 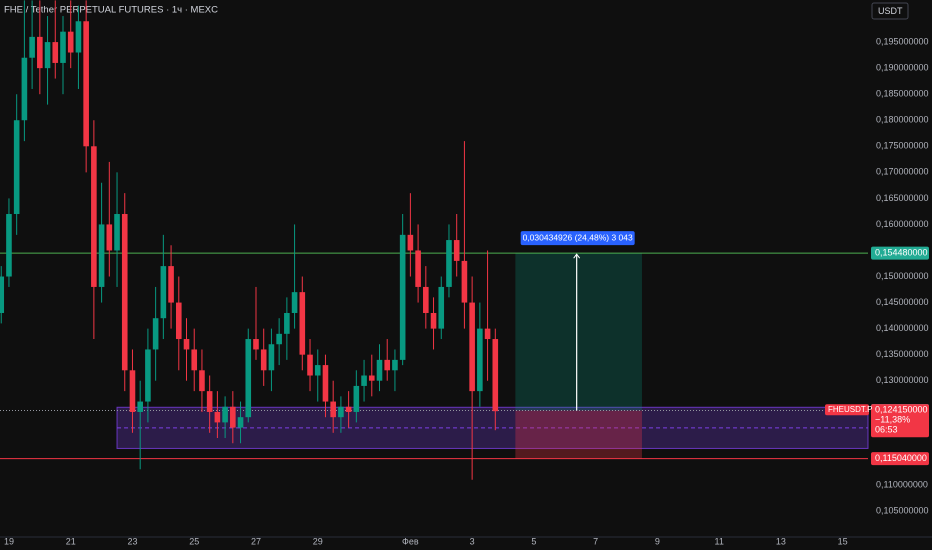 I want to click on last-price-badge, so click(x=900, y=421).